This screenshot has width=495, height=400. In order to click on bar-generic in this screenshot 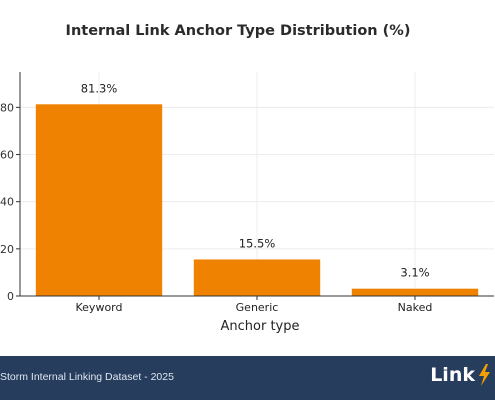, I will do `click(257, 277)`.